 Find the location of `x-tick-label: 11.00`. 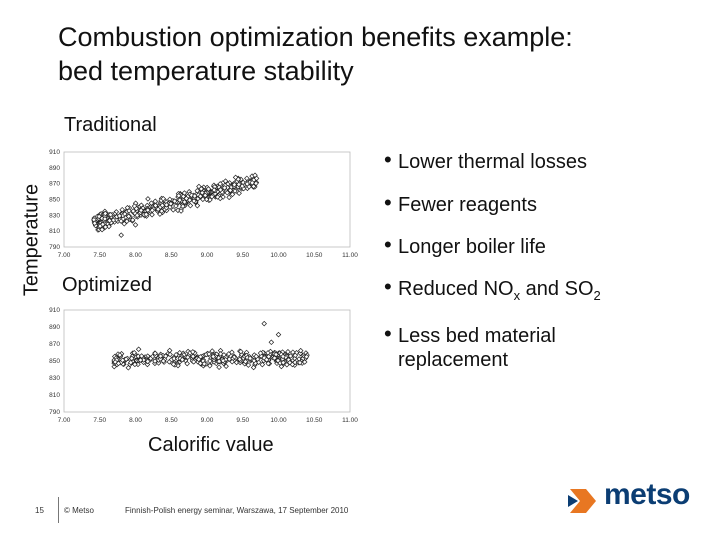

x-tick-label: 11.00 is located at coordinates (350, 420).